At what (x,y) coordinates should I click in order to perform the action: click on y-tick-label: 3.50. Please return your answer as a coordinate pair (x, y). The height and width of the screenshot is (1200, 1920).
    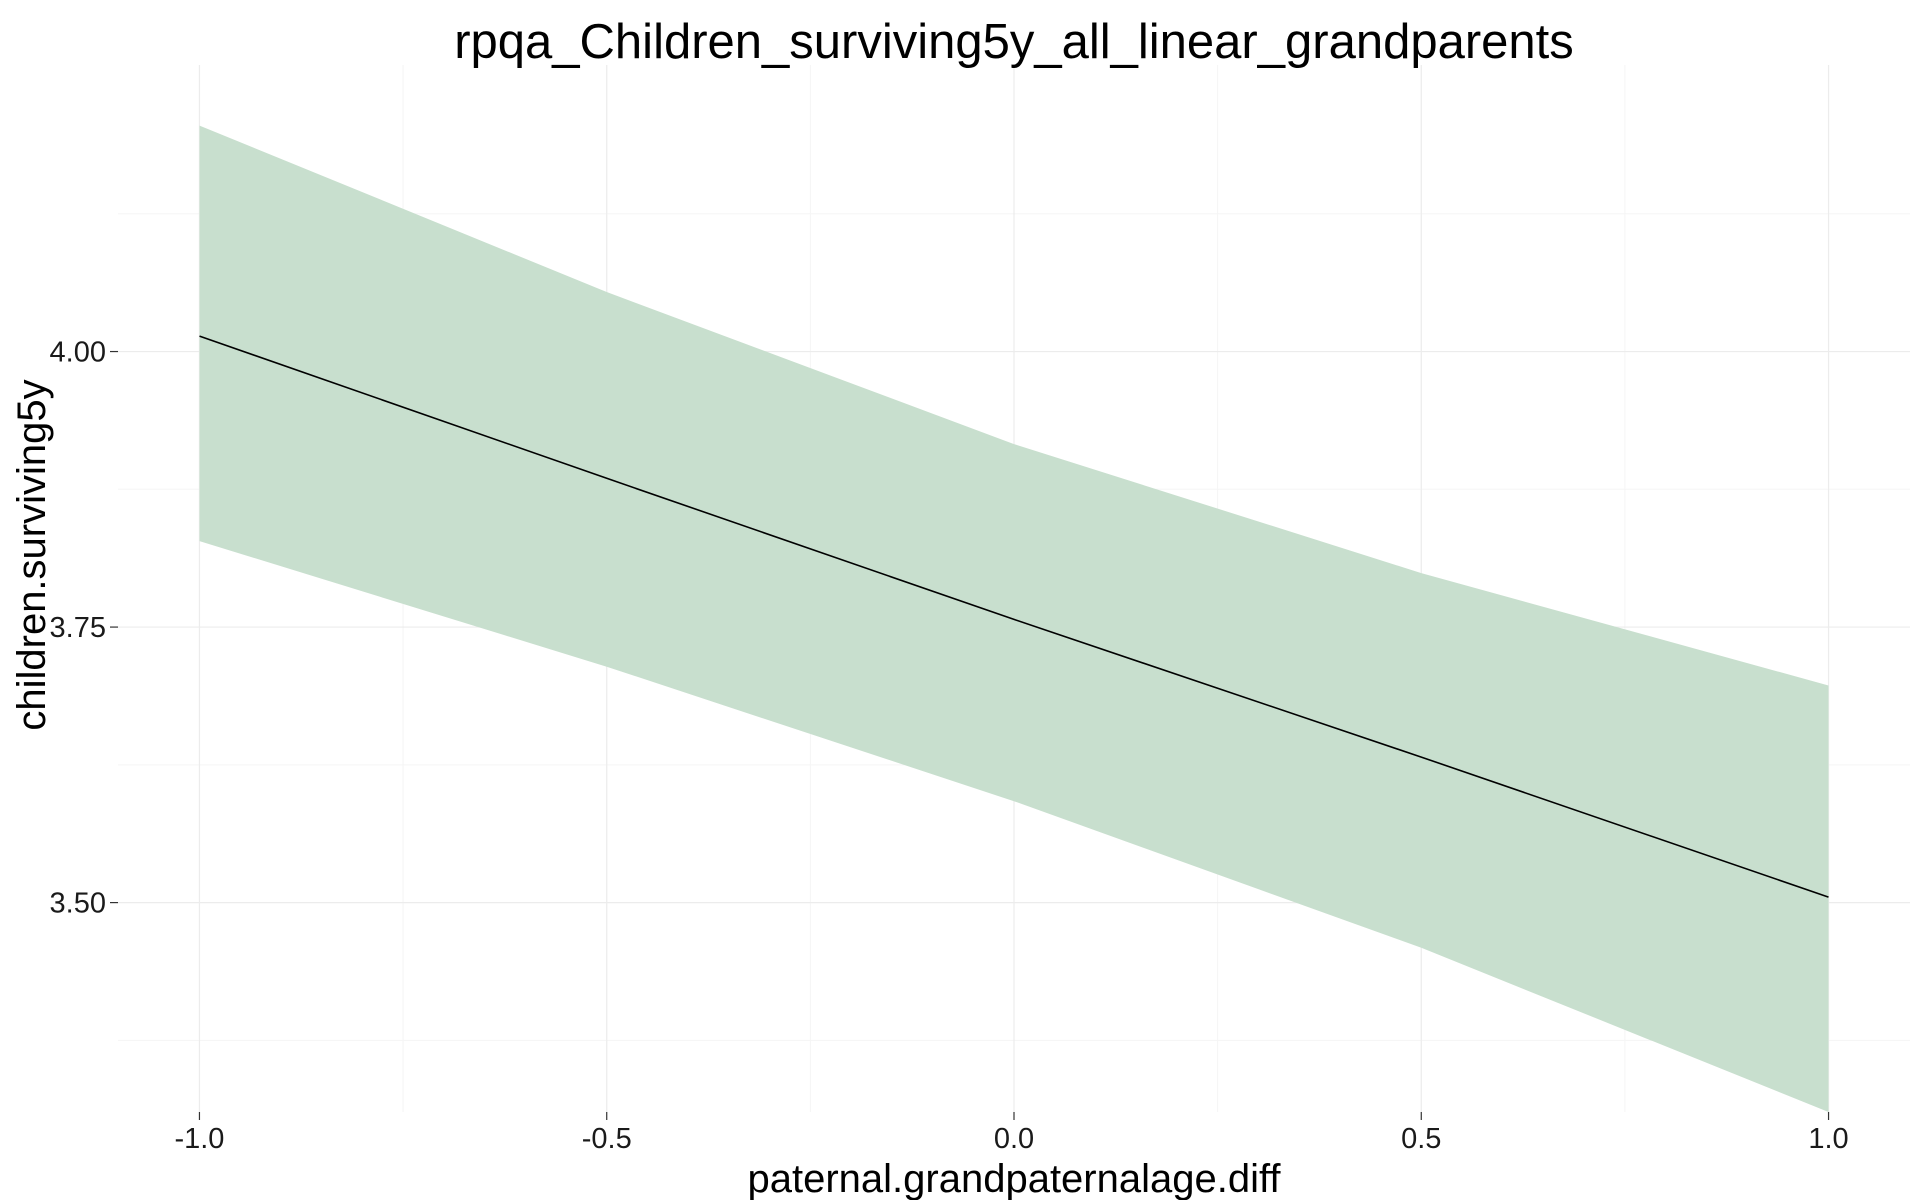
    Looking at the image, I should click on (78, 904).